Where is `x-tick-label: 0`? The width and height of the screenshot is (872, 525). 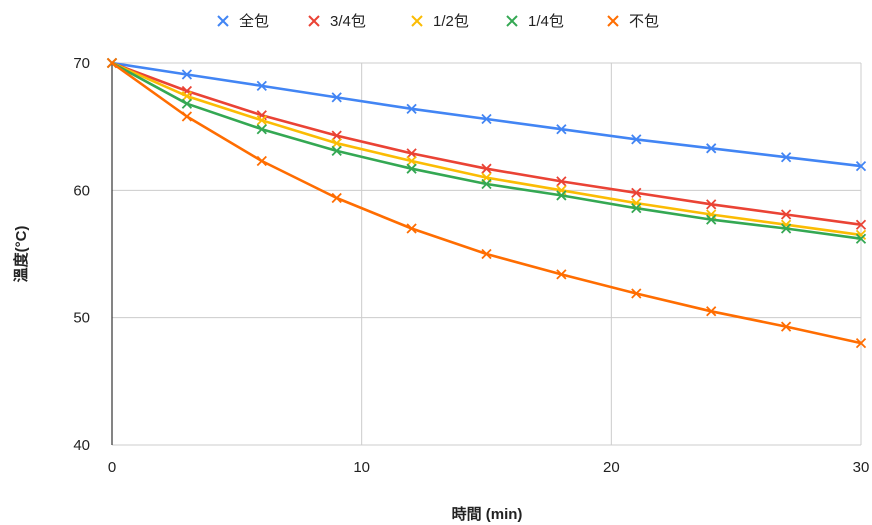 x-tick-label: 0 is located at coordinates (112, 467).